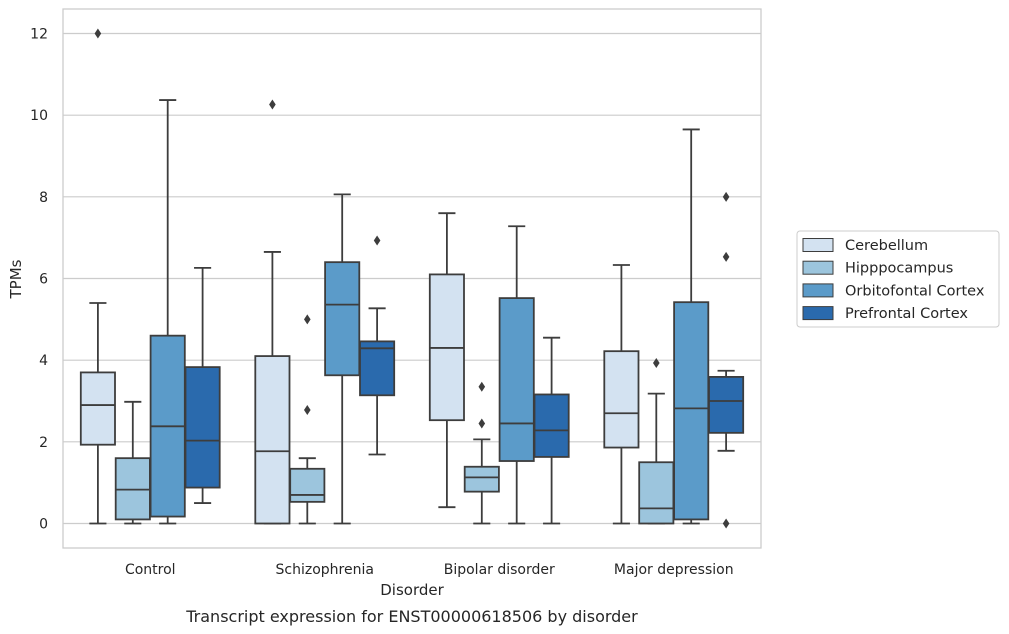 Image resolution: width=1009 pixels, height=634 pixels. Describe the element at coordinates (499, 570) in the screenshot. I see `x-tick-label: Bipolar disorder` at that location.